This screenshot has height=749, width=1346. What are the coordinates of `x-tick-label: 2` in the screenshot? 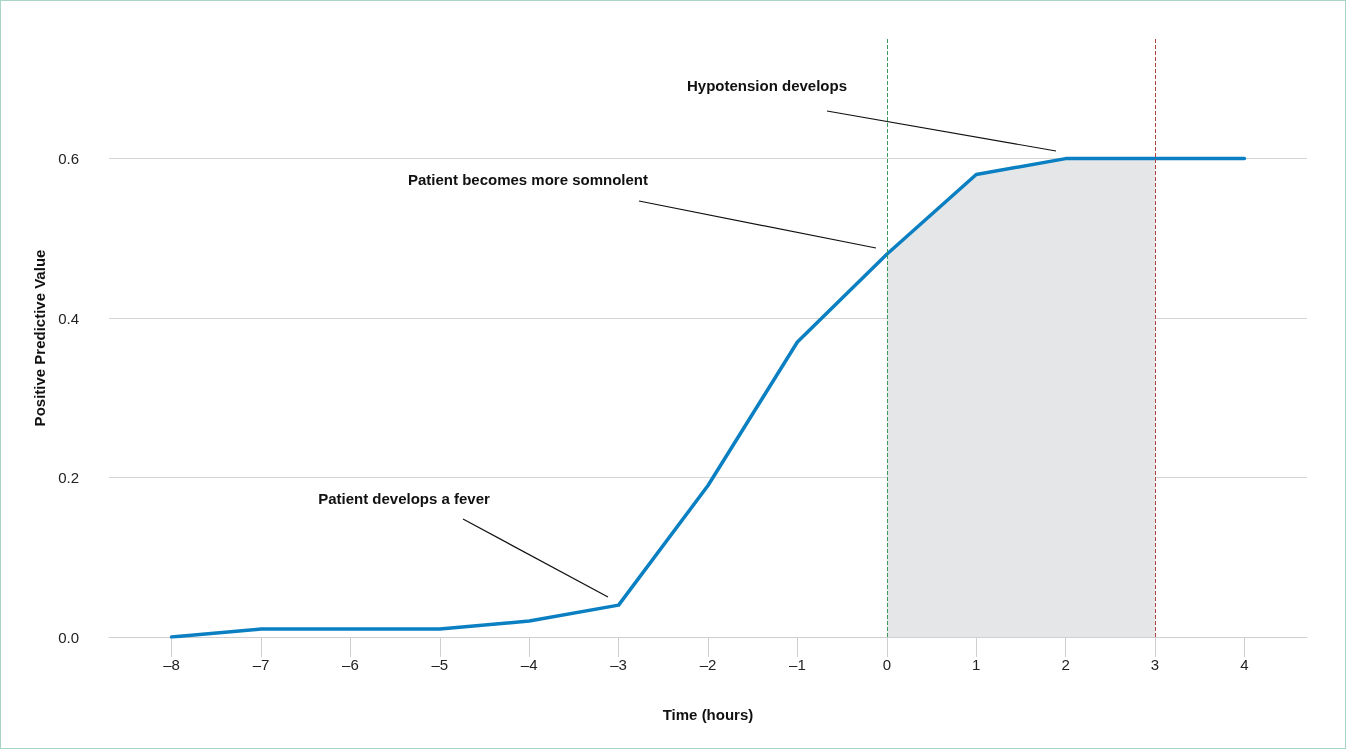 It's located at (1065, 664).